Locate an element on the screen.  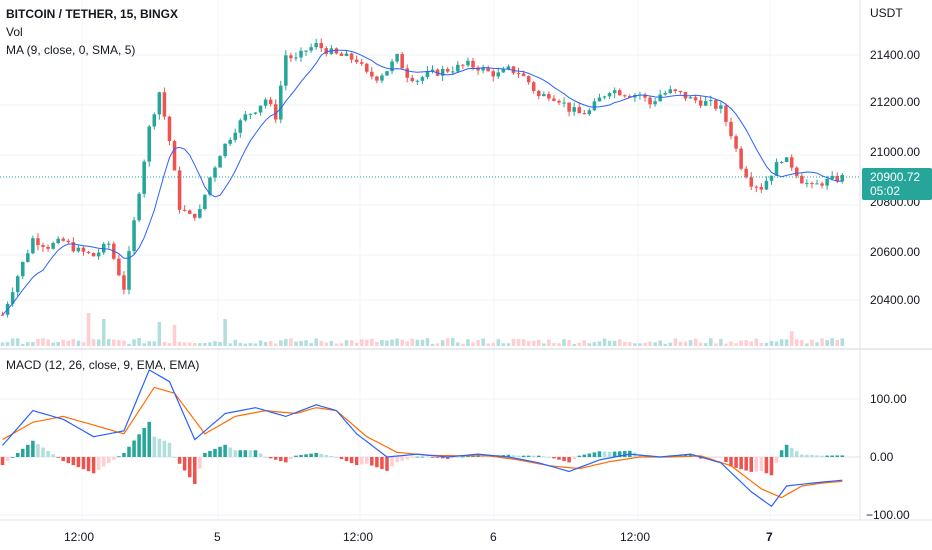
symbol-legend: BITCOIN / TETHER, 15, BINGX is located at coordinates (92, 14).